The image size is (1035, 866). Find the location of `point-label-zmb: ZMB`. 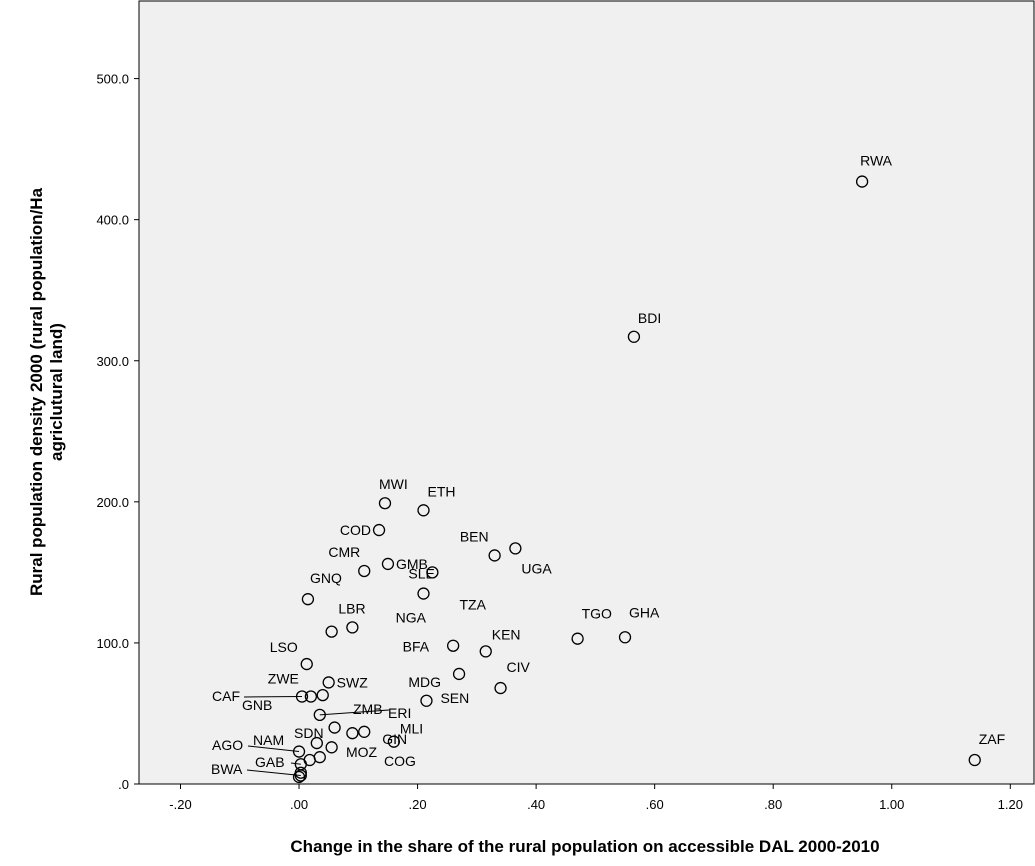

point-label-zmb: ZMB is located at coordinates (368, 709).